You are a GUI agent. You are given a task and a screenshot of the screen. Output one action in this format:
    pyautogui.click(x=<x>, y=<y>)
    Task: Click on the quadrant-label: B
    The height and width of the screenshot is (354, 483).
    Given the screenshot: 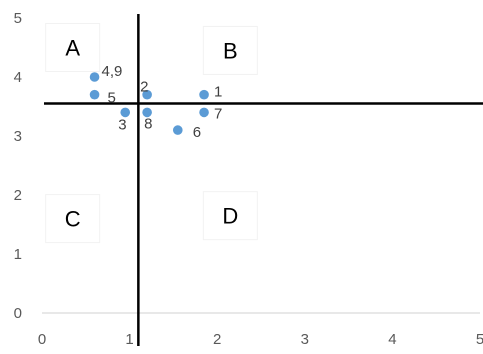 What is the action you would take?
    pyautogui.click(x=230, y=50)
    